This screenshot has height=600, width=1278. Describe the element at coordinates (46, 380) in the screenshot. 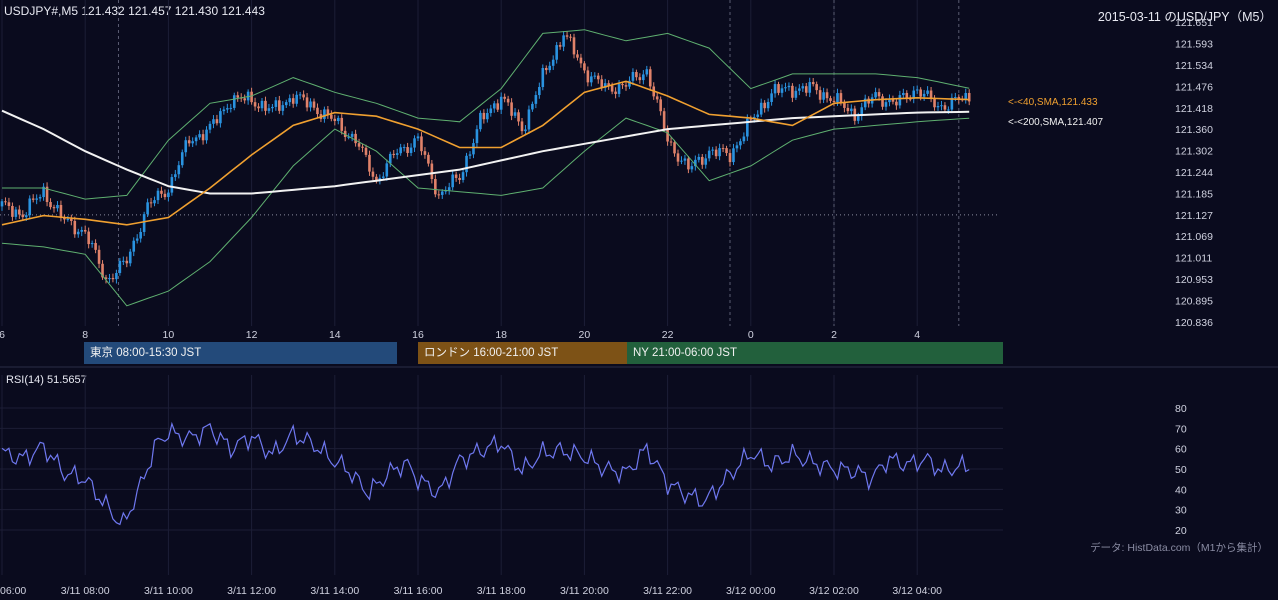

I see `rsi-label: RSI(14) 51.5657` at that location.